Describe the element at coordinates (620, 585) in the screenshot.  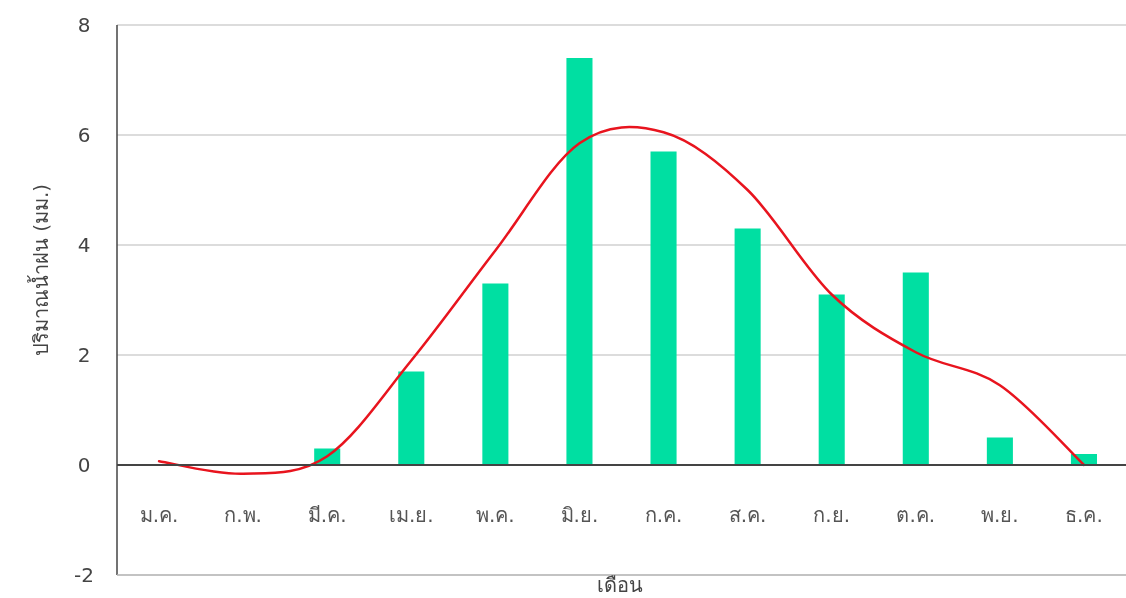
I see `x-axis-title: เดือน` at that location.